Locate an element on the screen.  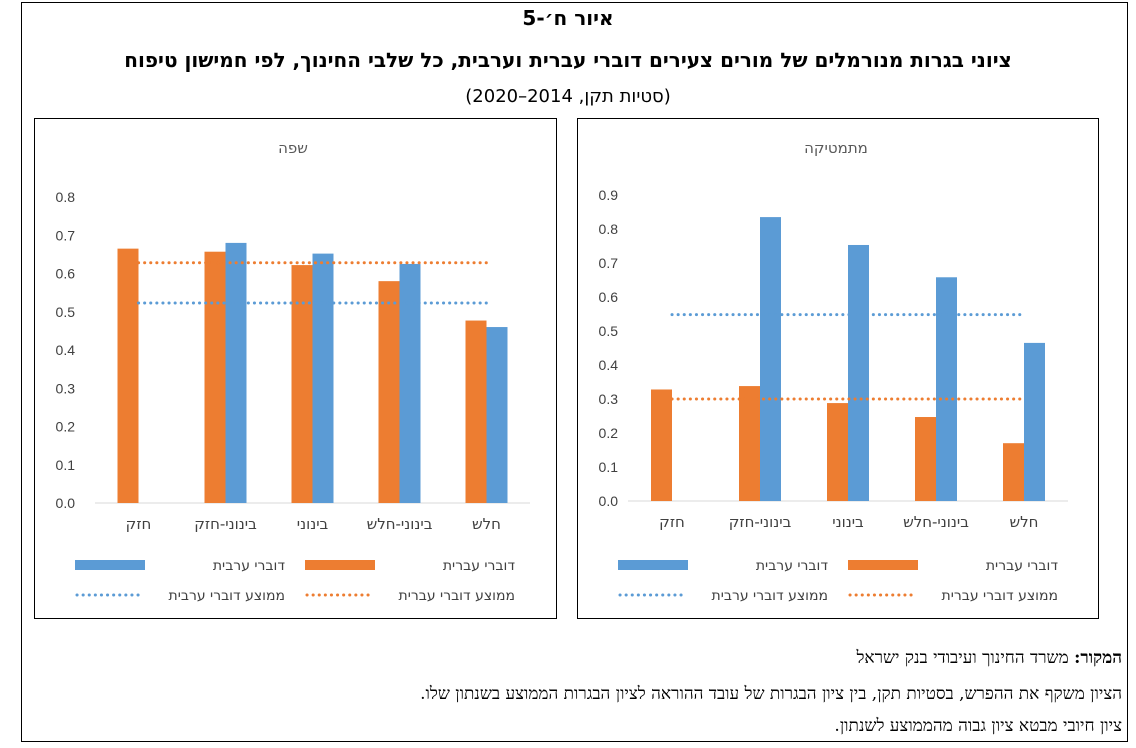
source-line: המקור: משרד החינוך ועיבודי בנק ישראל is located at coordinates (989, 658).